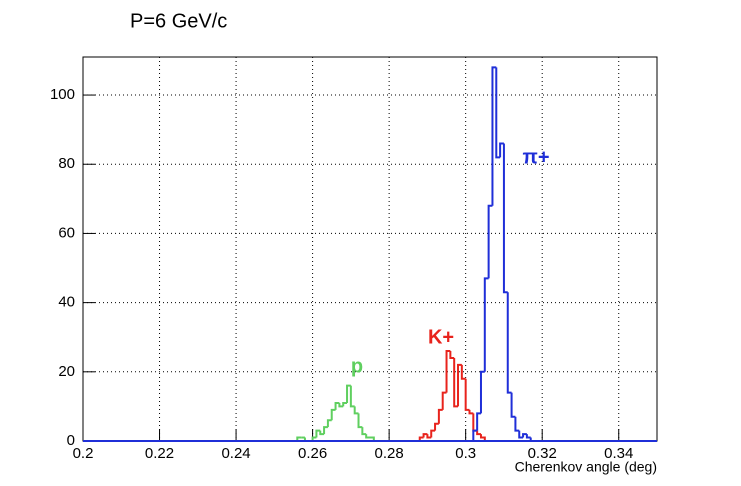 The height and width of the screenshot is (486, 741). Describe the element at coordinates (618, 453) in the screenshot. I see `x-tick-label: 0.34` at that location.